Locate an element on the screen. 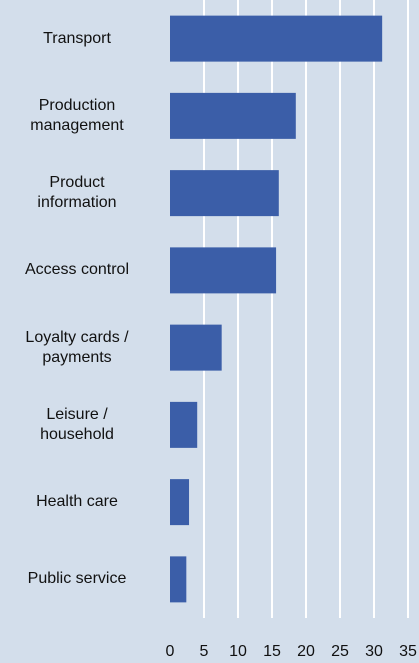 The height and width of the screenshot is (663, 419). x-tick-label: 5 is located at coordinates (204, 651).